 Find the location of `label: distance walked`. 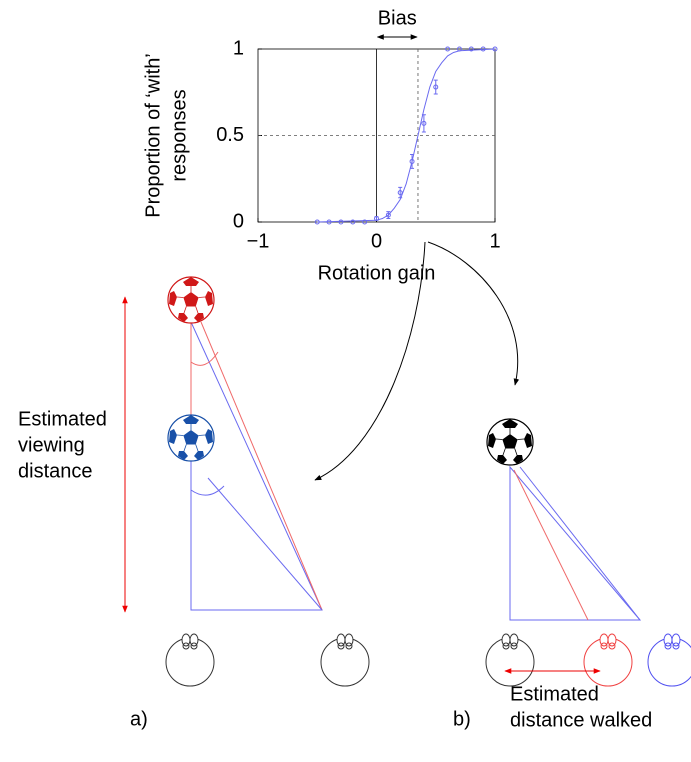

label: distance walked is located at coordinates (581, 720).